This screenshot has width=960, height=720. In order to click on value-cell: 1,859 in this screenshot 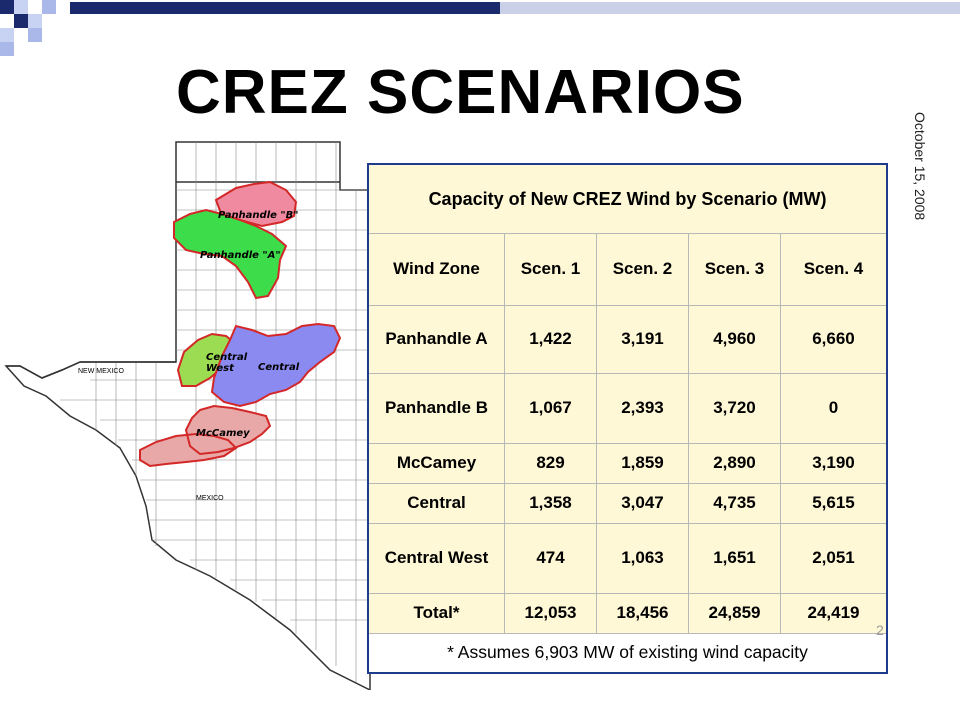, I will do `click(642, 463)`.